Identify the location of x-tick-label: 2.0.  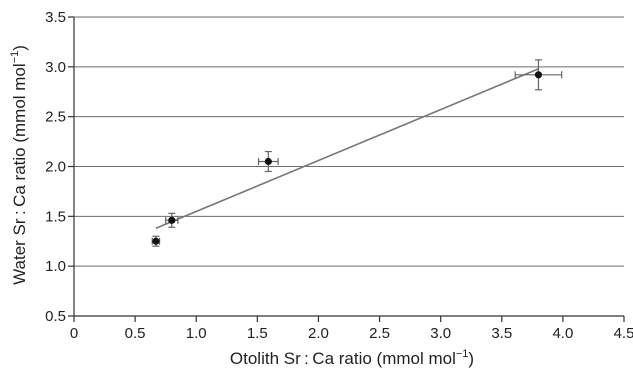
(318, 333).